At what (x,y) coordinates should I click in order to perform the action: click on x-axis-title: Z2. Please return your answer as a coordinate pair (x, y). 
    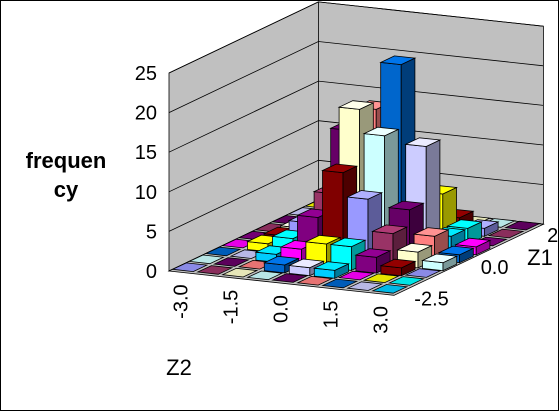
    Looking at the image, I should click on (179, 367).